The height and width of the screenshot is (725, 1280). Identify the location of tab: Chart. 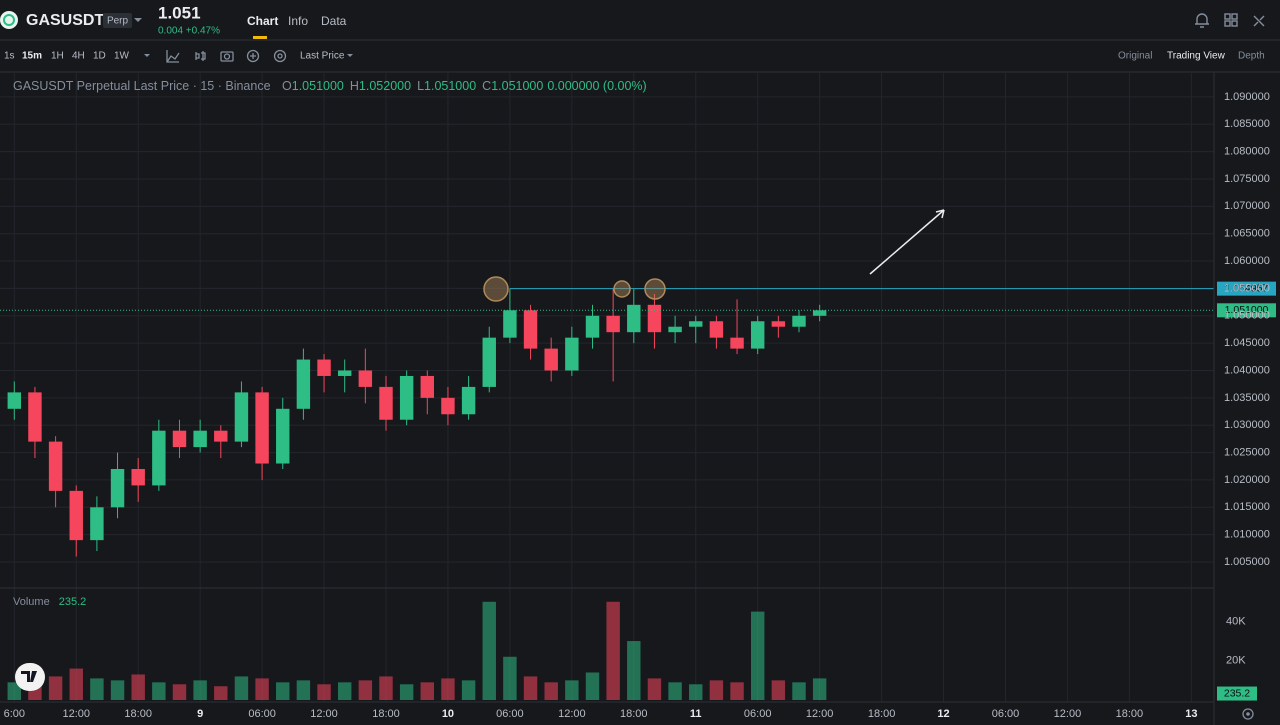
(262, 21).